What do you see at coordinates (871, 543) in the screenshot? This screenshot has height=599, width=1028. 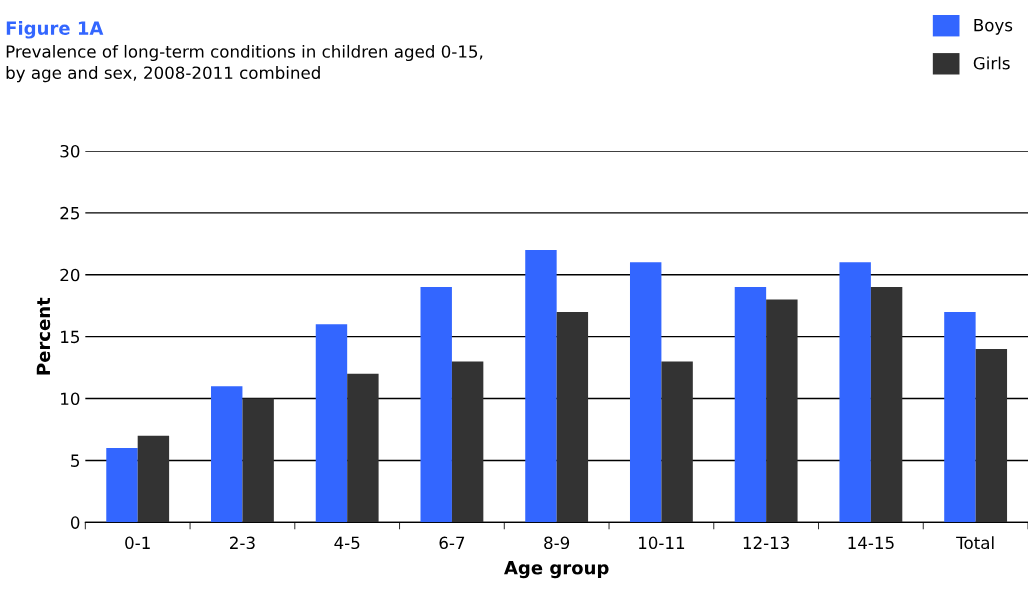 I see `x-tick-label: 14-15` at bounding box center [871, 543].